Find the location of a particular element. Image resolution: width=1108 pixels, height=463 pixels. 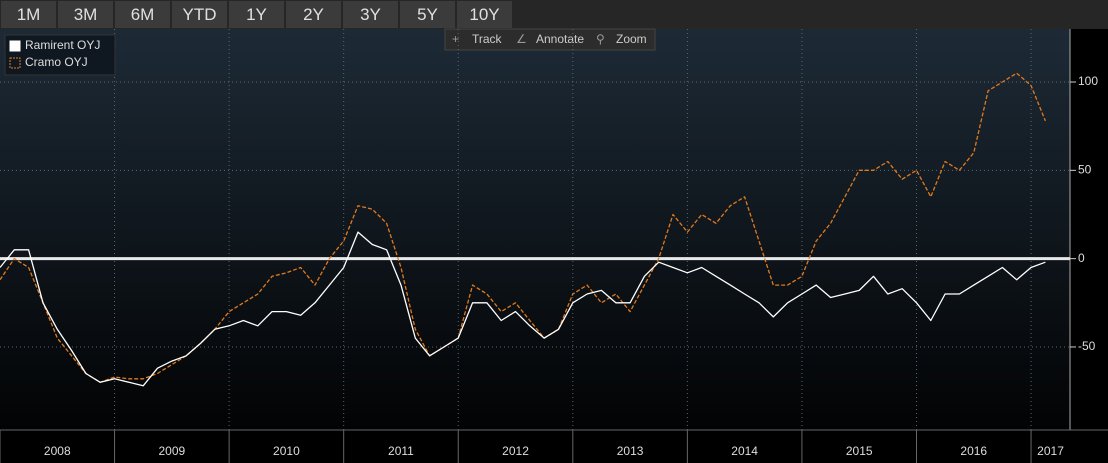

legend-label: Ramirent OYJ is located at coordinates (62, 45).